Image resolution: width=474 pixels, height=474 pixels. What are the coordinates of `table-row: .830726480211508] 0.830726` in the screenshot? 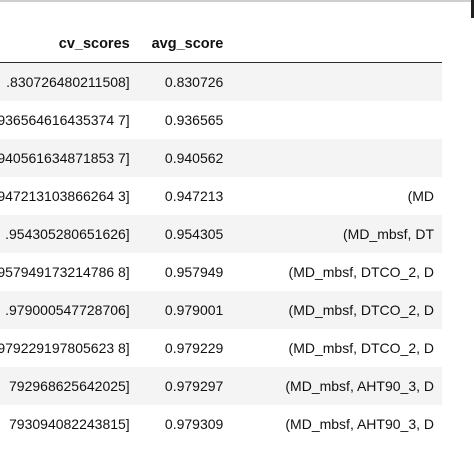 It's located at (221, 81).